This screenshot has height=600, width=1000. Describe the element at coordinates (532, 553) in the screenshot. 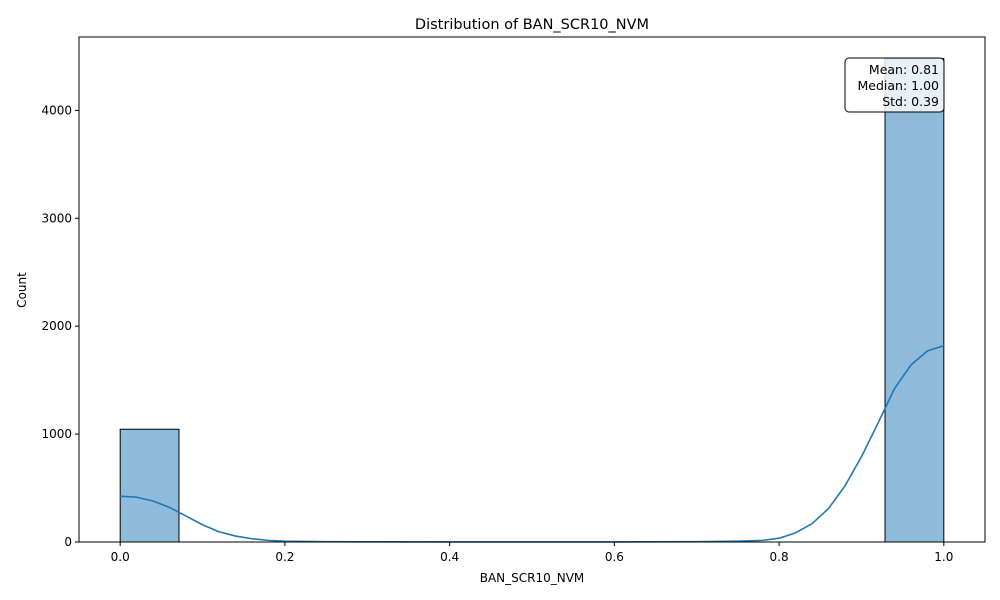

I see `x-axis: 0.0 0.2 0.4 0.6 0.8 1.0` at that location.